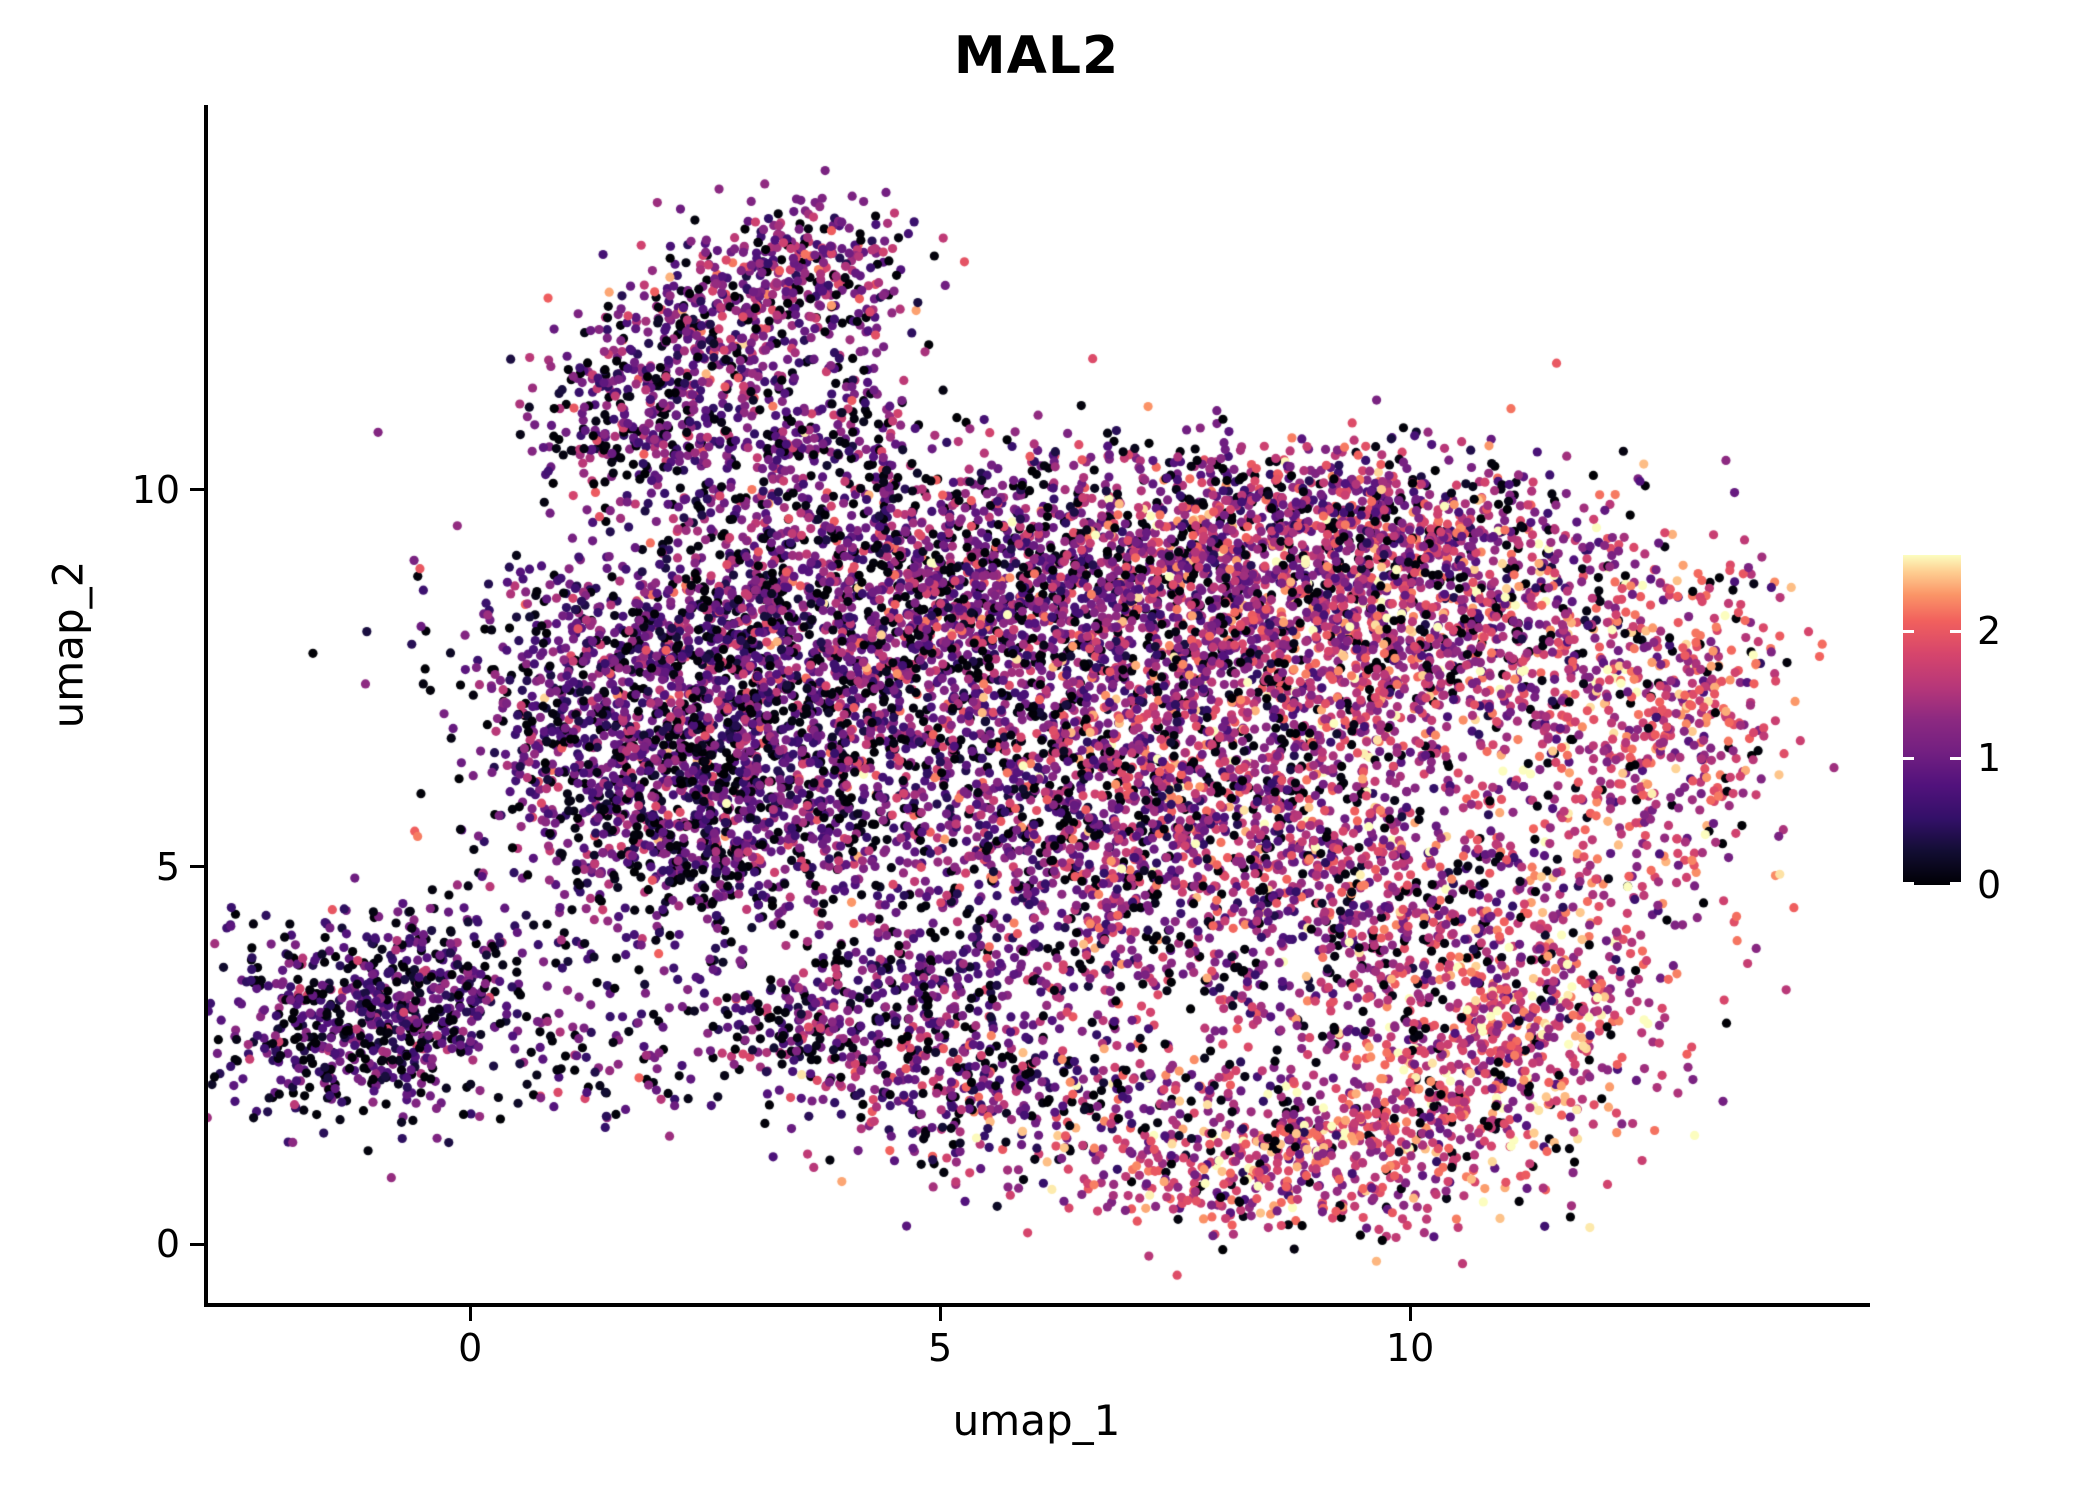 This screenshot has height=1500, width=2100. I want to click on x-tick-label: 5, so click(940, 1348).